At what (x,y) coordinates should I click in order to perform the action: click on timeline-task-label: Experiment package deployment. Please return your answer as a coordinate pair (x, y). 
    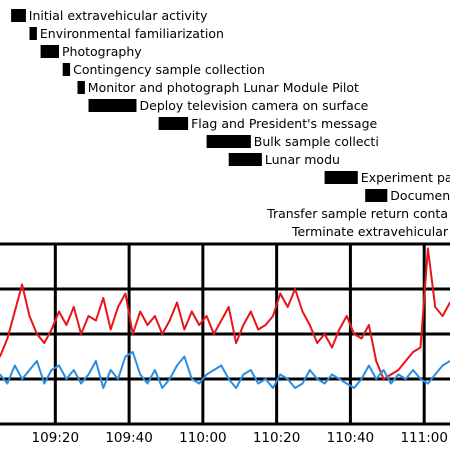
    Looking at the image, I should click on (405, 177).